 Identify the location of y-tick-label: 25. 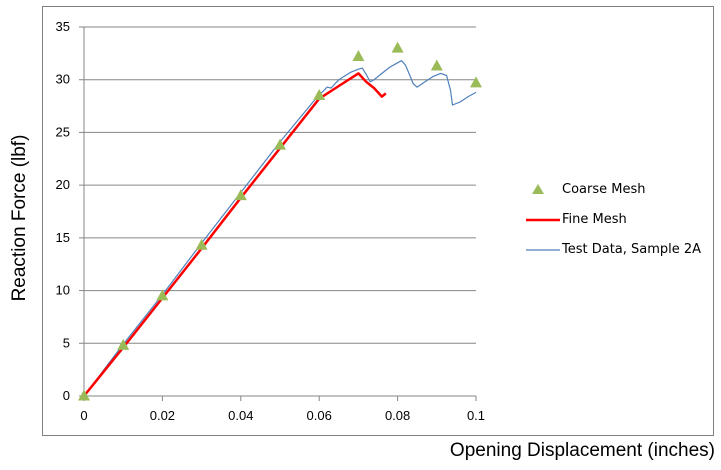
(63, 131).